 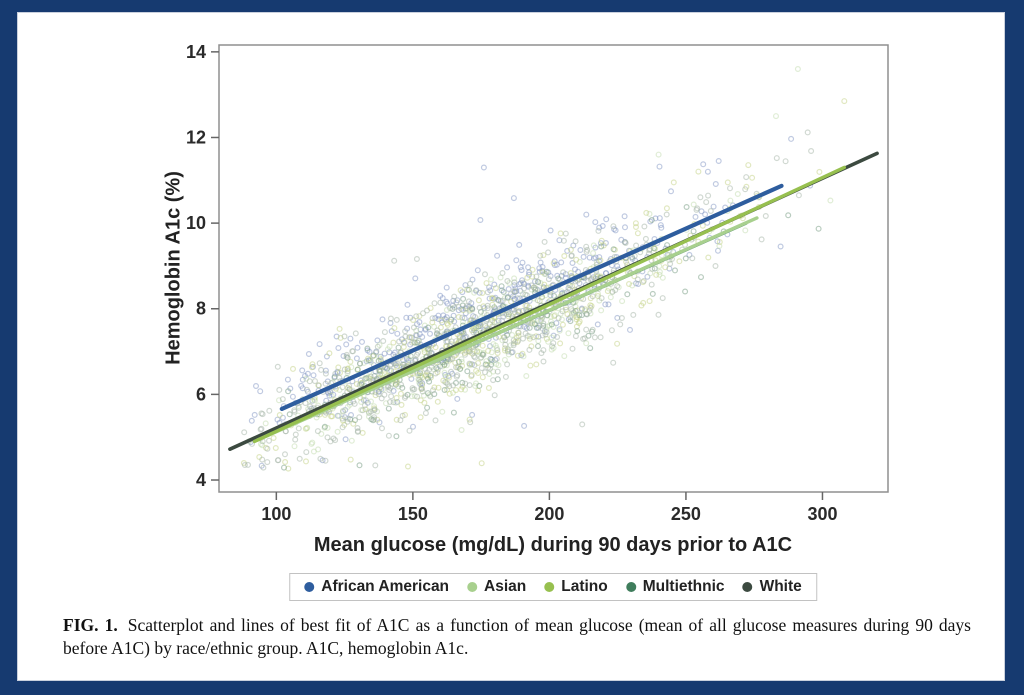 I want to click on legend-item-latino: Latino, so click(x=576, y=587).